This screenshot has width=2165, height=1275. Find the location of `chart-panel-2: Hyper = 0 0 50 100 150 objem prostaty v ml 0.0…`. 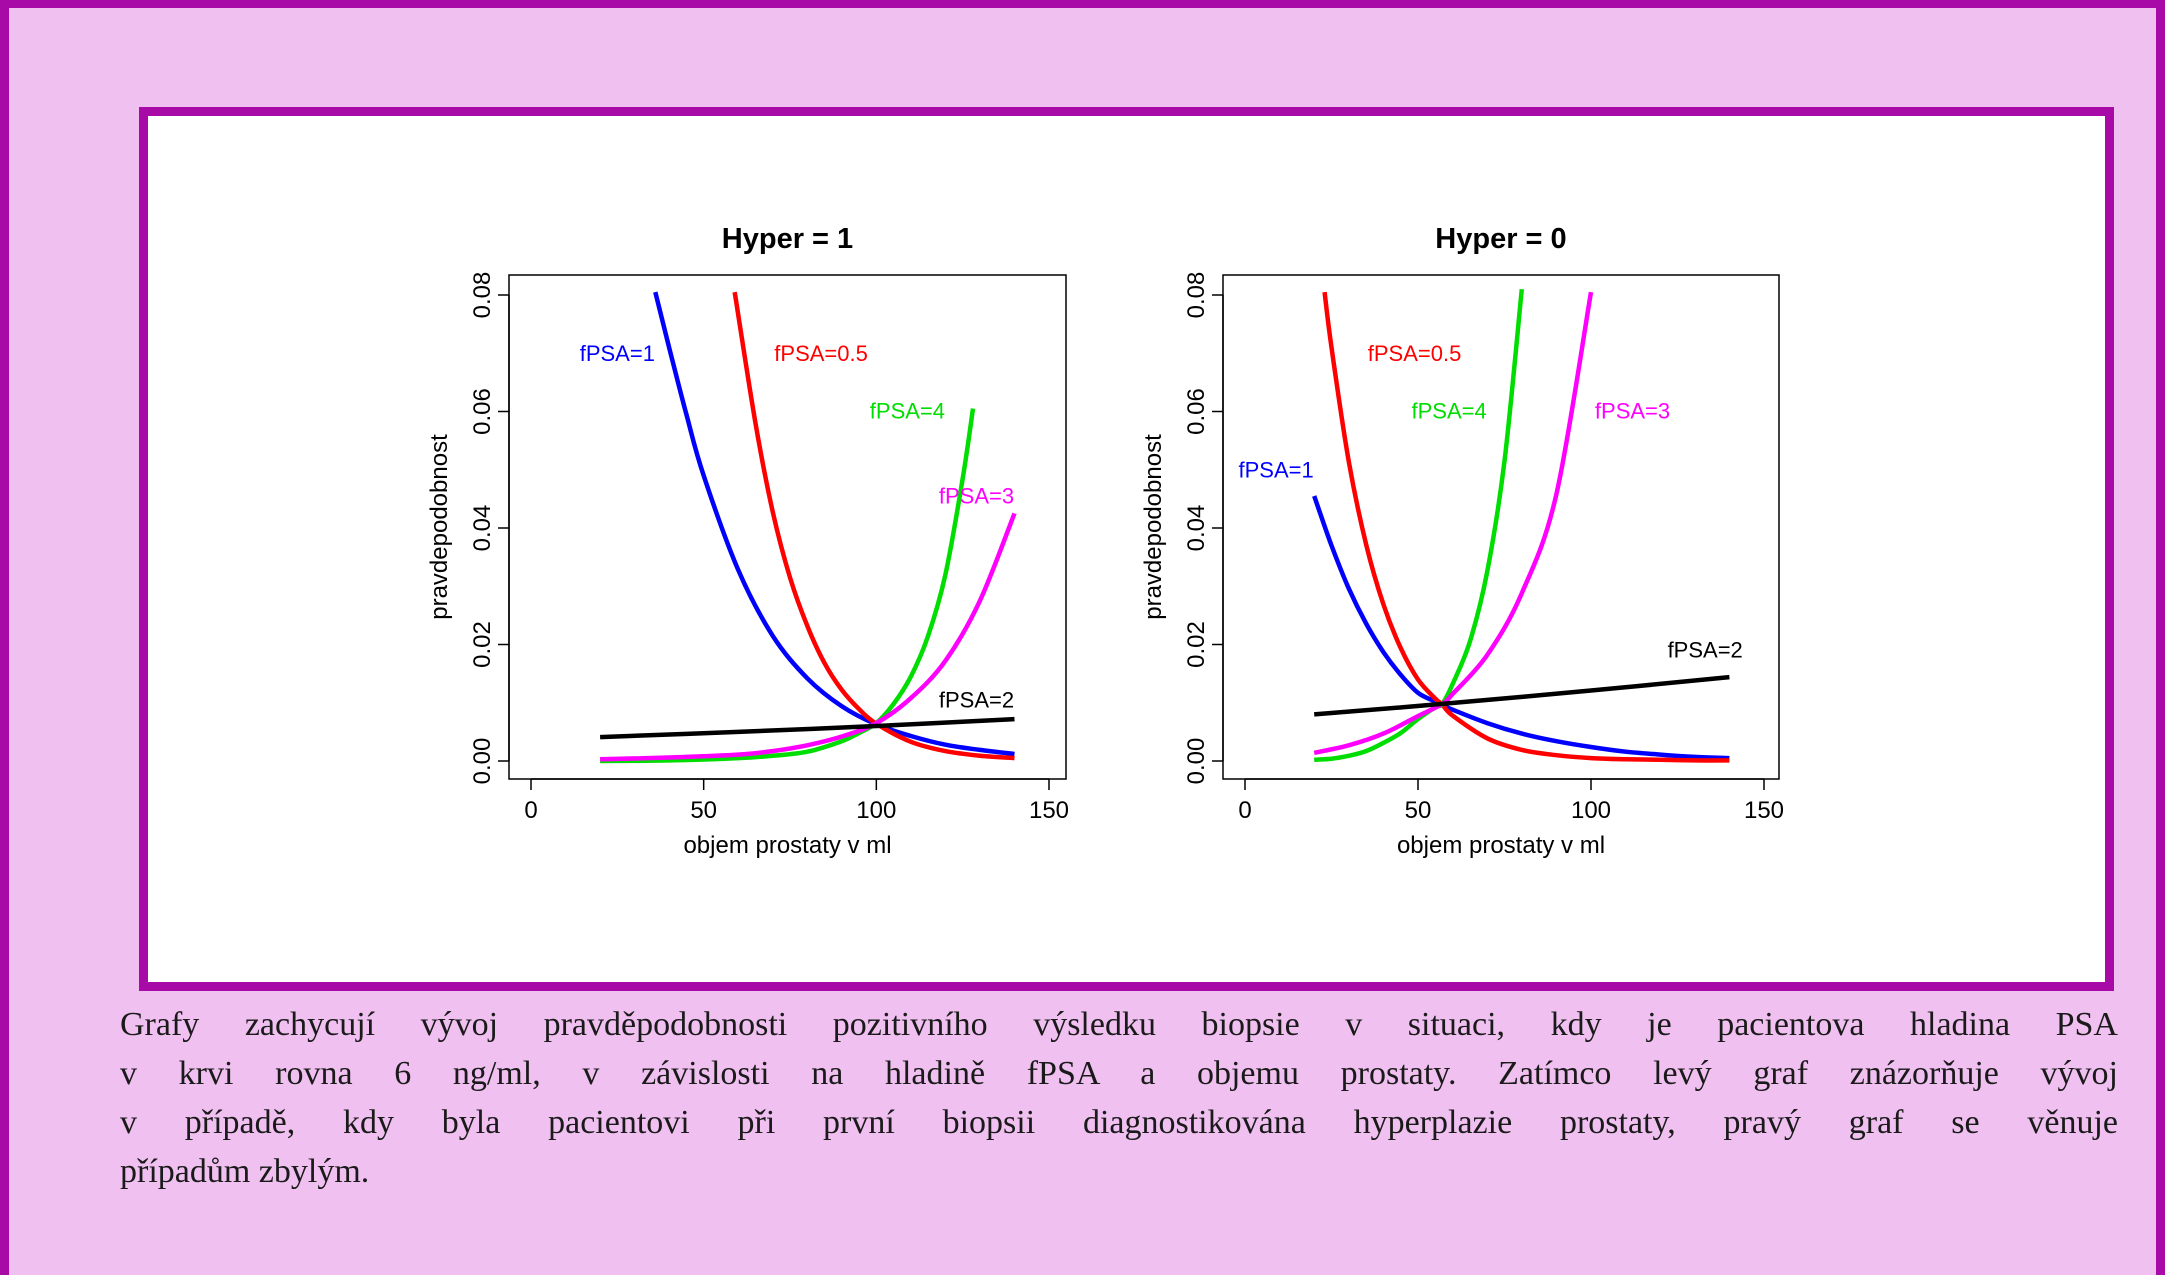

chart-panel-2: Hyper = 0 0 50 100 150 objem prostaty v ml 0.0… is located at coordinates (1462, 541).